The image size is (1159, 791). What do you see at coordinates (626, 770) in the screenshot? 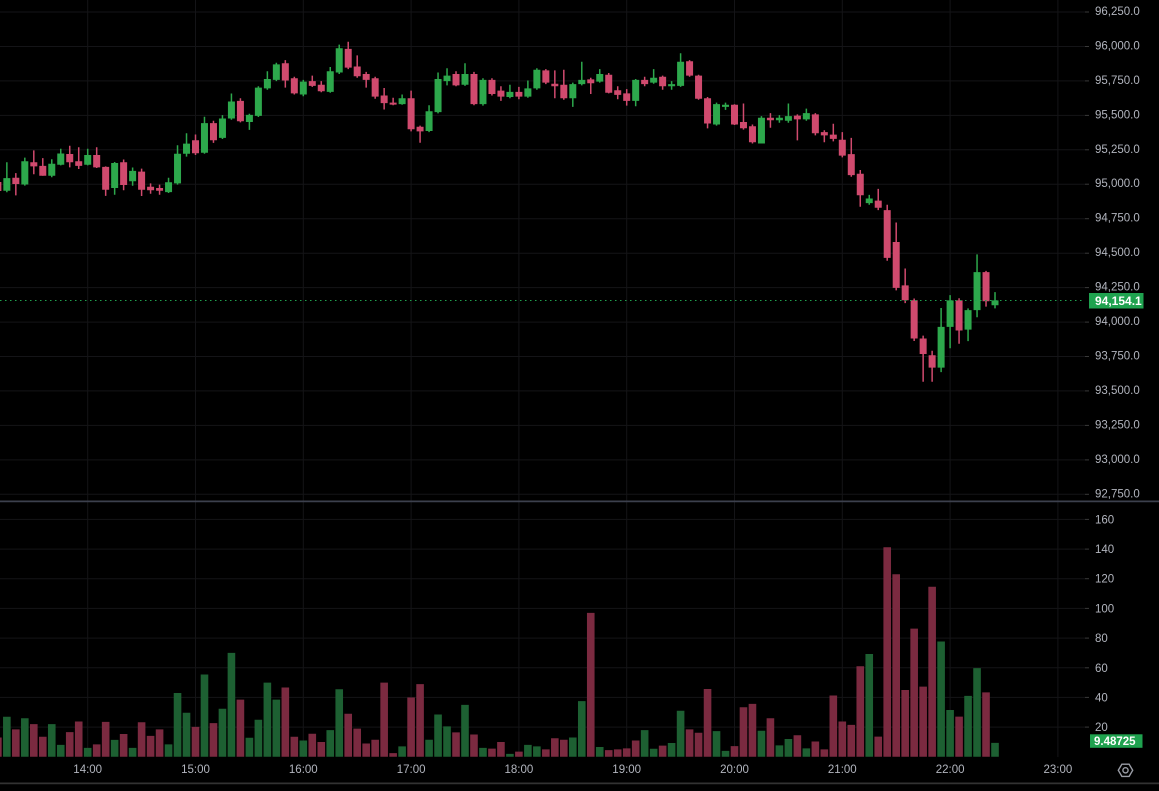
I see `svg-text: 19:00` at bounding box center [626, 770].